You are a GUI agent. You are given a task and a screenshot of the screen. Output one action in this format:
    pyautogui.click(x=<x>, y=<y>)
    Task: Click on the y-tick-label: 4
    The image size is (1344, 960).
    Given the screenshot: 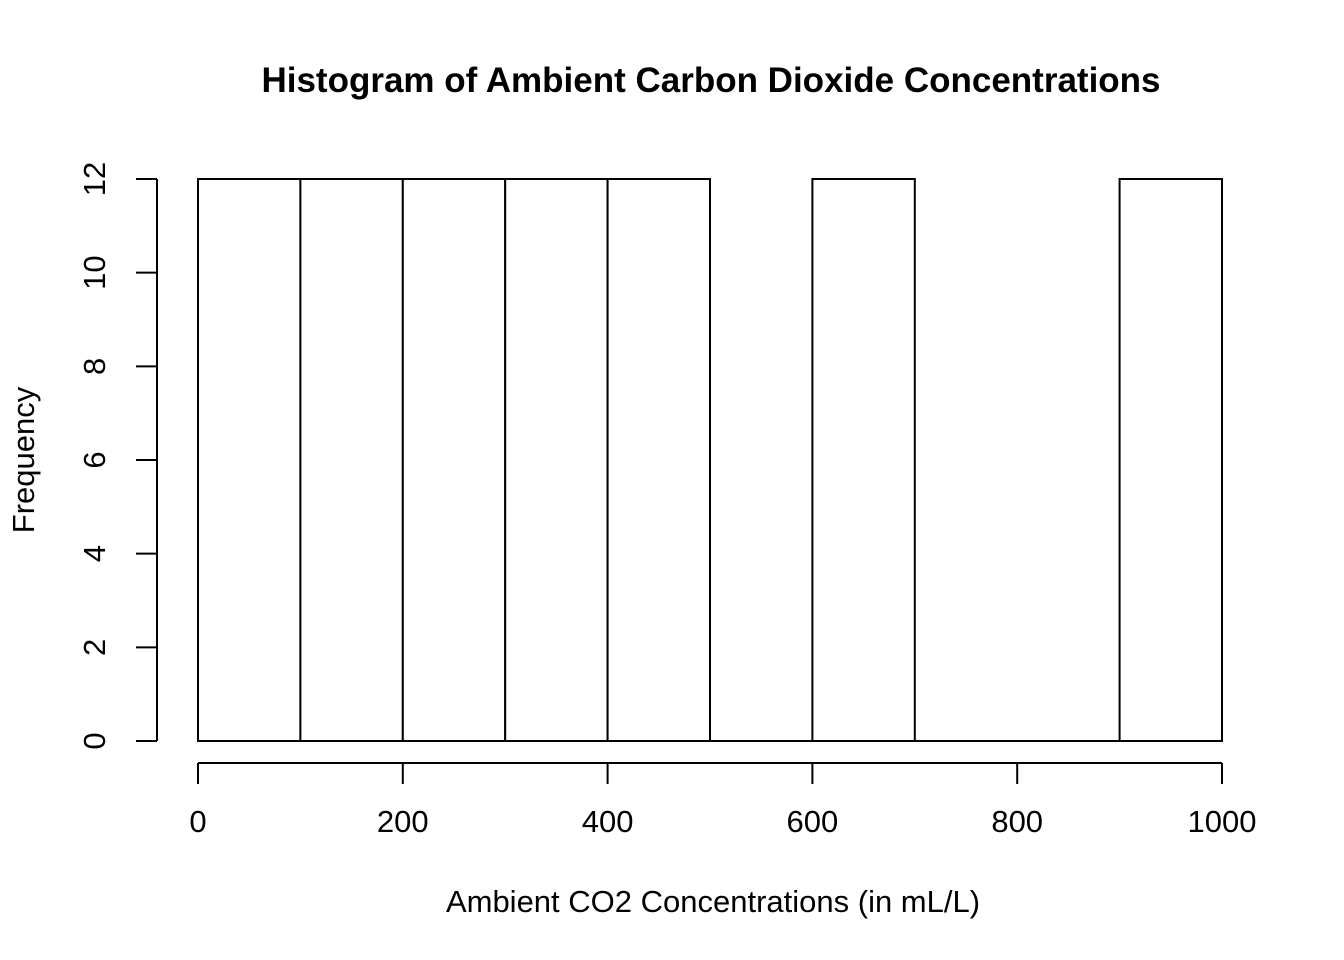 What is the action you would take?
    pyautogui.click(x=94, y=553)
    